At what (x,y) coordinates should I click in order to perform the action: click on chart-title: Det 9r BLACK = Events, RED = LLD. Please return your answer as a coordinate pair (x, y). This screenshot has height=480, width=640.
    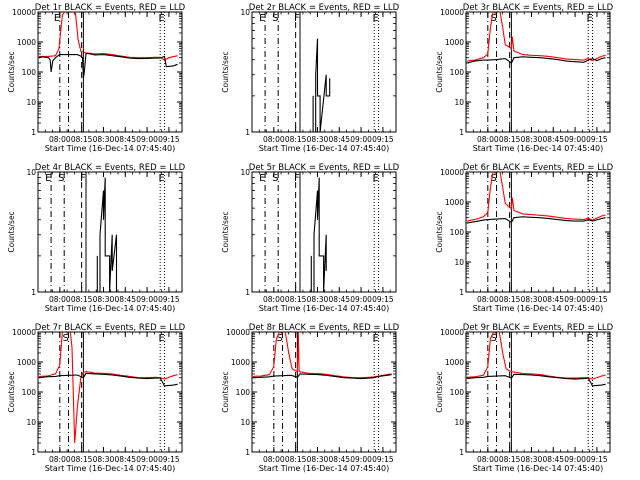
    Looking at the image, I should click on (538, 328).